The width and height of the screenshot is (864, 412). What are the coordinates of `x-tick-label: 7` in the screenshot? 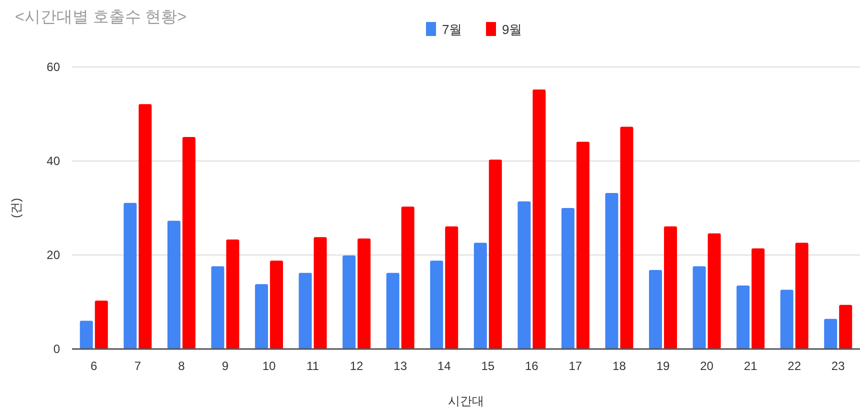 It's located at (138, 366).